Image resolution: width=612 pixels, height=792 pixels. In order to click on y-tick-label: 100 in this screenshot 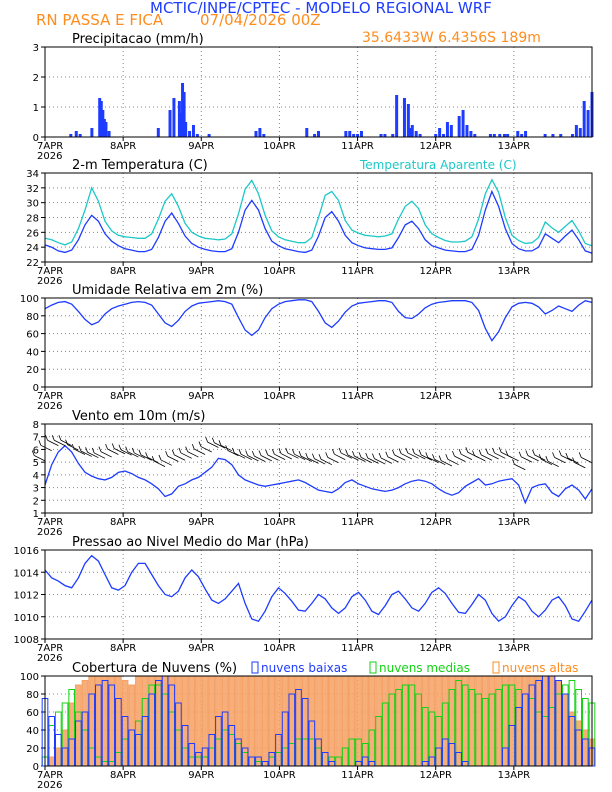, I will do `click(29, 677)`.